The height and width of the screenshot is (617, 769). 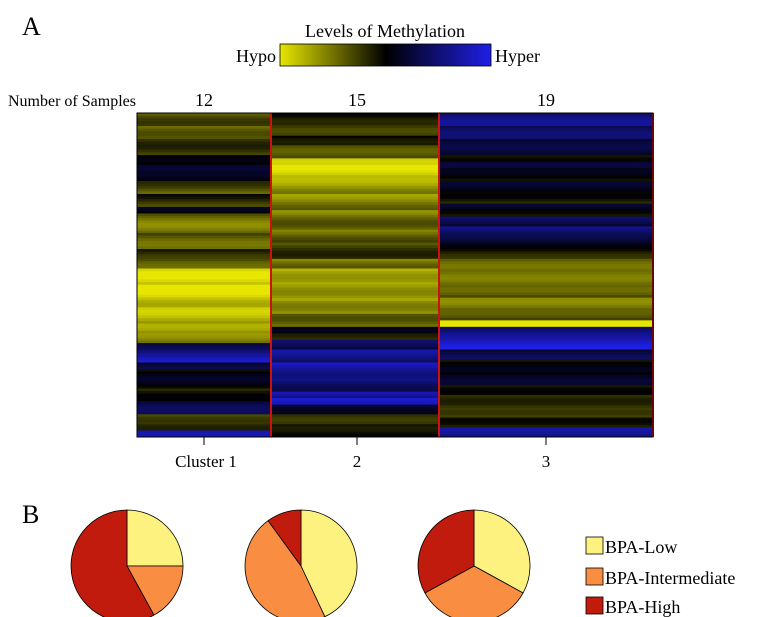 What do you see at coordinates (502, 551) in the screenshot?
I see `pie-slice-bpa-low` at bounding box center [502, 551].